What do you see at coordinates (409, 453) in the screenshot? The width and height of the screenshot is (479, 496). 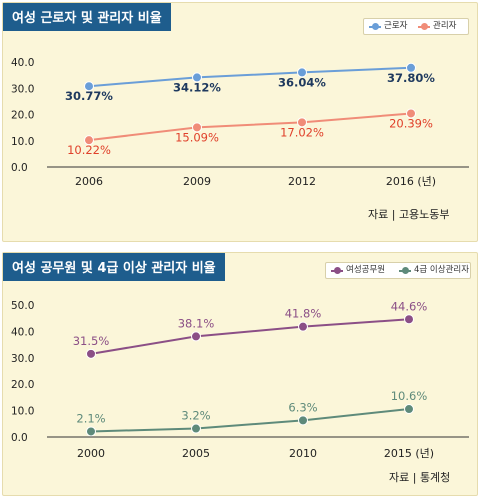 I see `x-tick-label: 2015 (년)` at bounding box center [409, 453].